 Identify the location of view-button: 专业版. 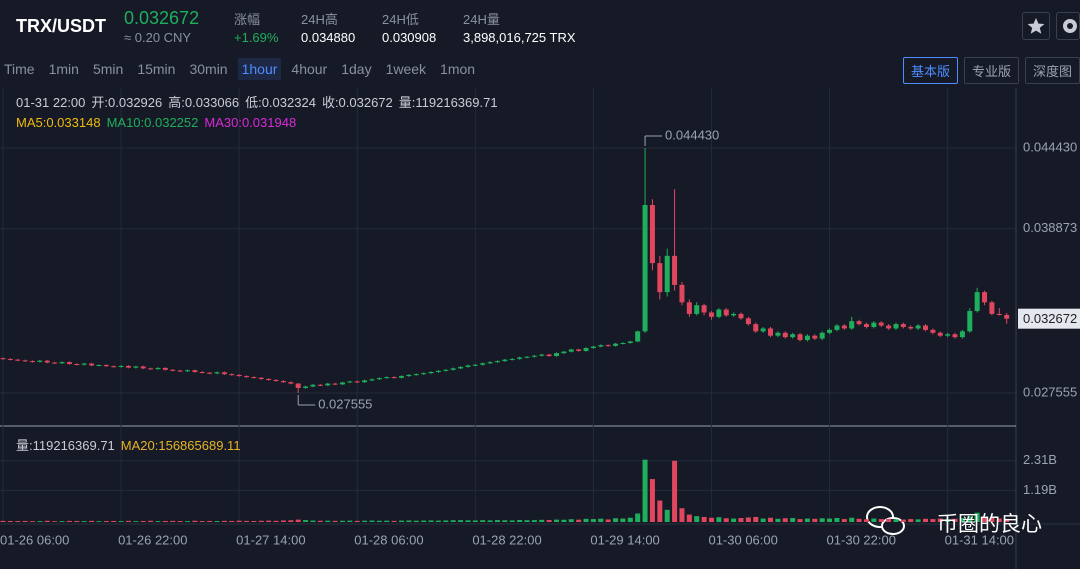
(991, 70).